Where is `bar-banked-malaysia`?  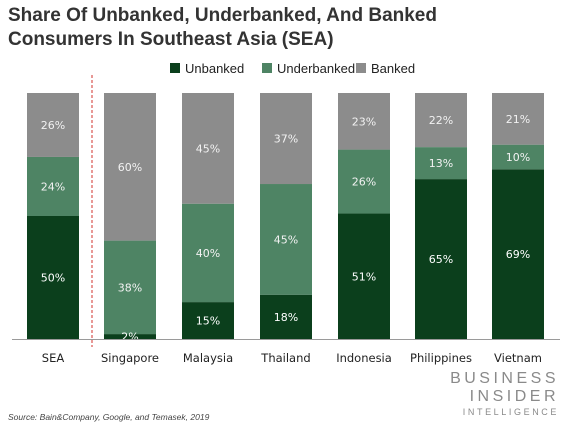 bar-banked-malaysia is located at coordinates (208, 148).